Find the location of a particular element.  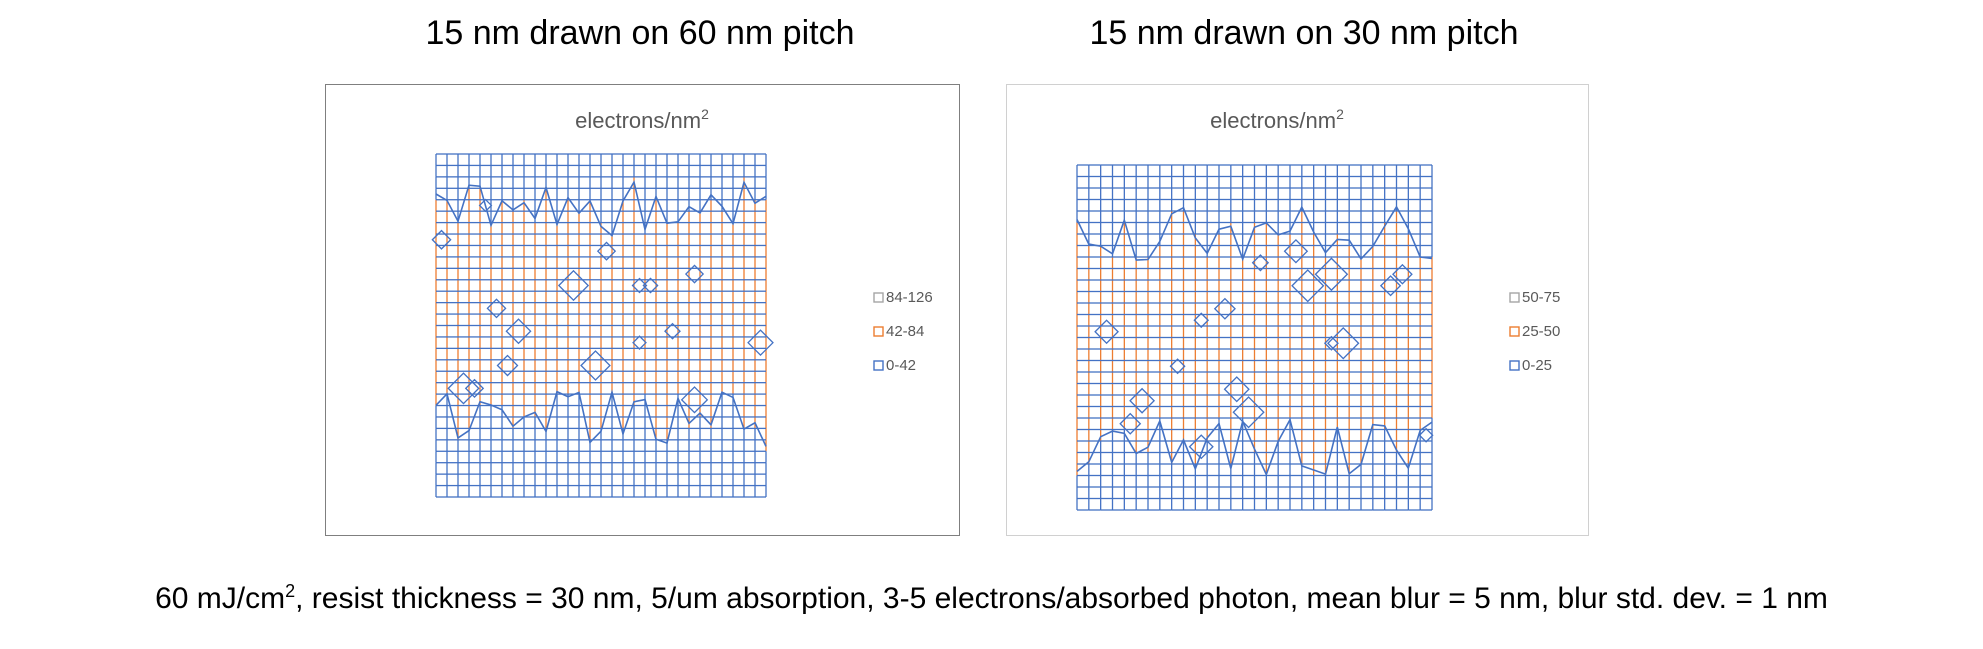

legend-label: 0-25 is located at coordinates (1537, 365).